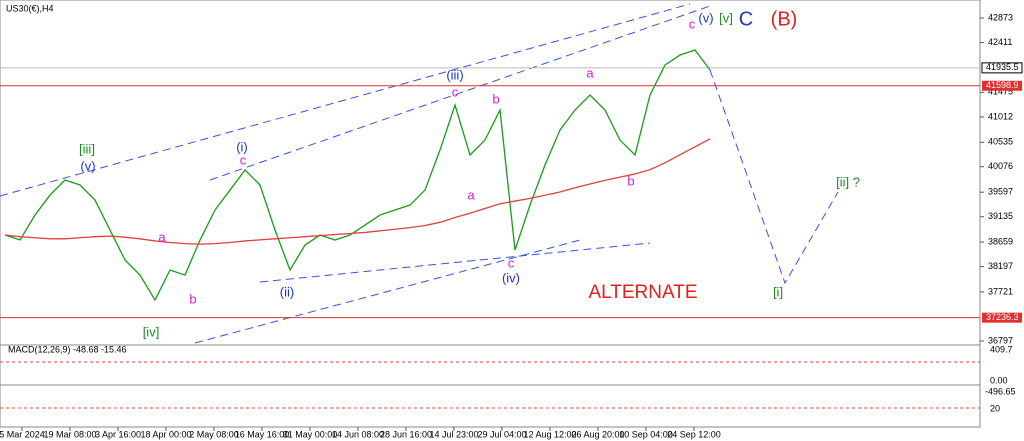 This screenshot has width=1024, height=441. What do you see at coordinates (310, 434) in the screenshot?
I see `x-tick-label: 31 May 00:00` at bounding box center [310, 434].